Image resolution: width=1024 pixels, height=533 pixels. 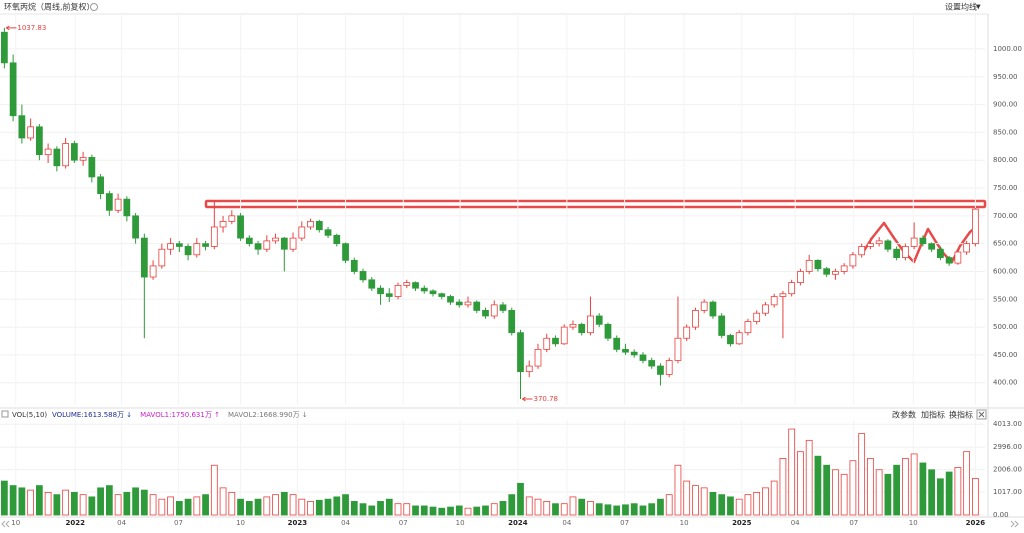 I want to click on volume-indicator: VOL(5,10), so click(x=29, y=415).